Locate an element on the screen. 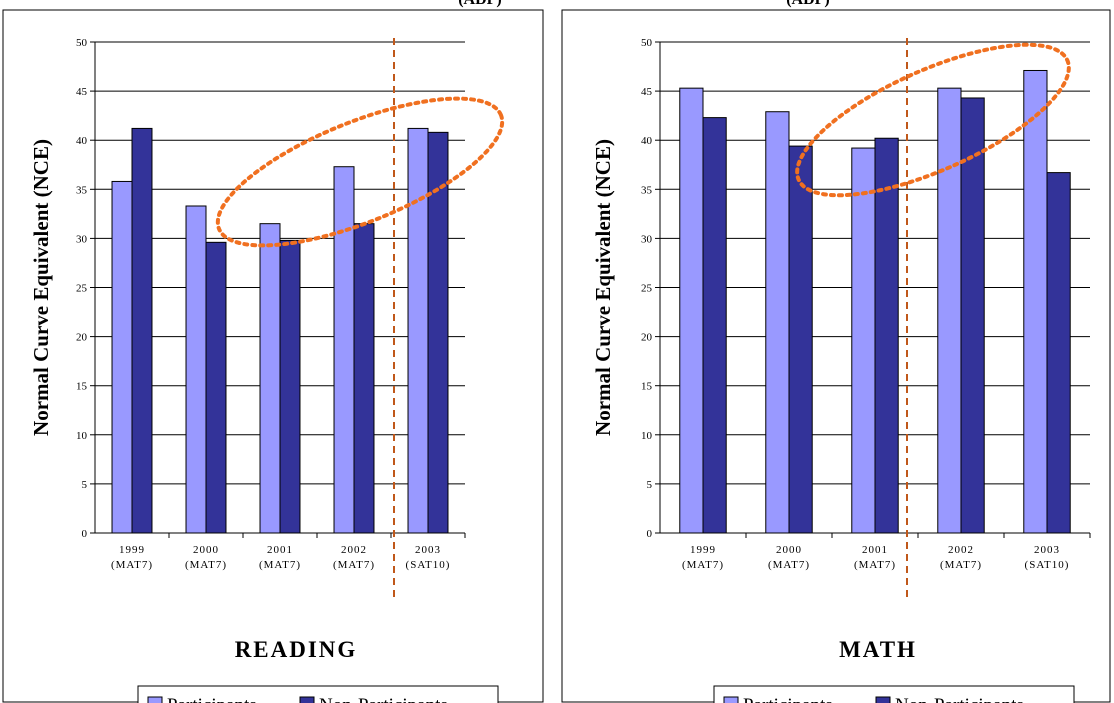 This screenshot has height=703, width=1114. chart-title: MATH is located at coordinates (878, 649).